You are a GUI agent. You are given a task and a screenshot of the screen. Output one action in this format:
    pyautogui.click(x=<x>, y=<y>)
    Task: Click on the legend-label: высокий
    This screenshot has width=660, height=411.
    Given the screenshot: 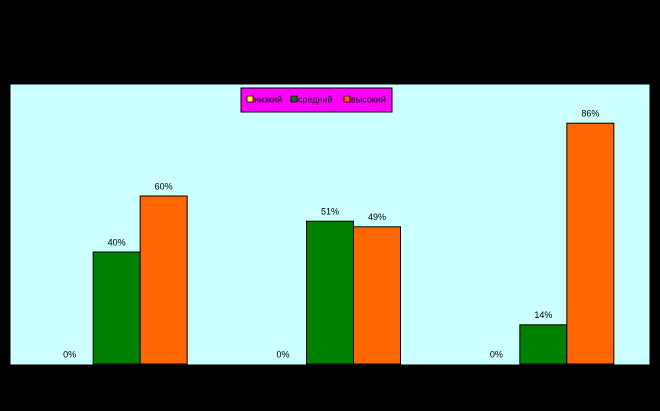 What is the action you would take?
    pyautogui.click(x=368, y=99)
    